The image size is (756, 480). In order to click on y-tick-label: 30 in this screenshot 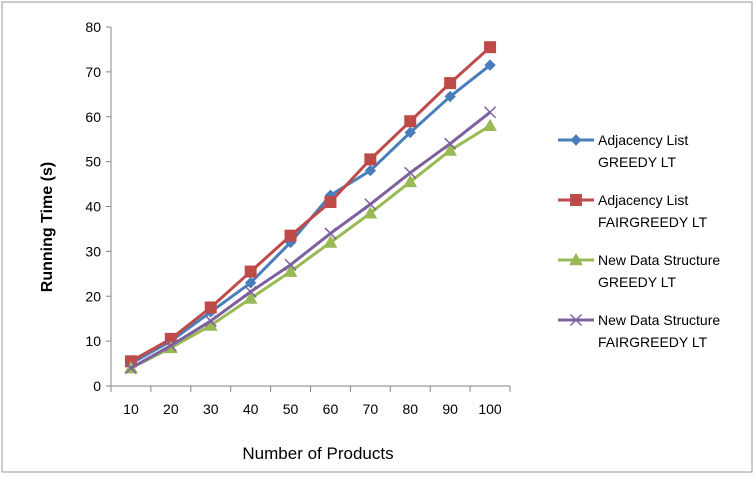, I will do `click(93, 251)`.